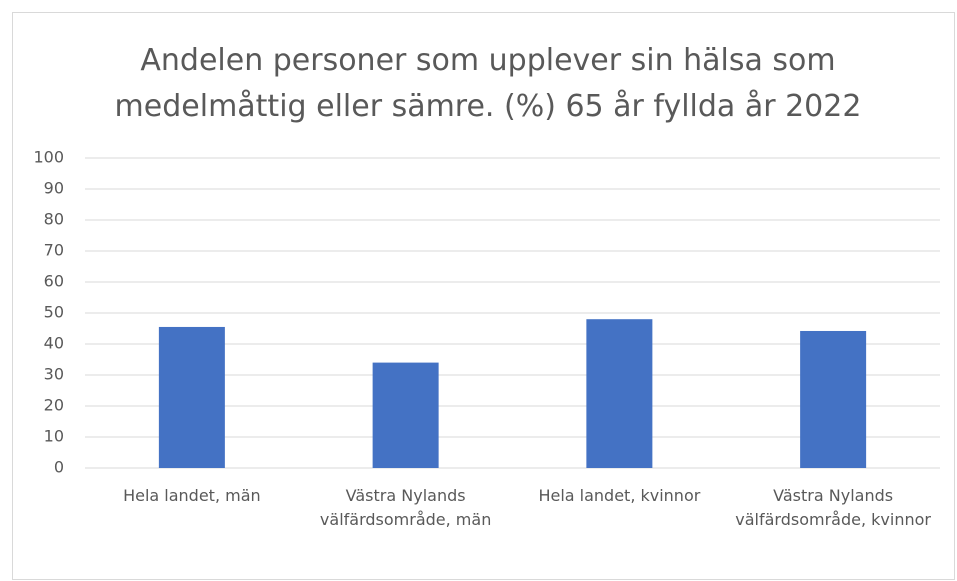 This screenshot has height=581, width=957. I want to click on x-tick-label: Hela landet, män, so click(192, 495).